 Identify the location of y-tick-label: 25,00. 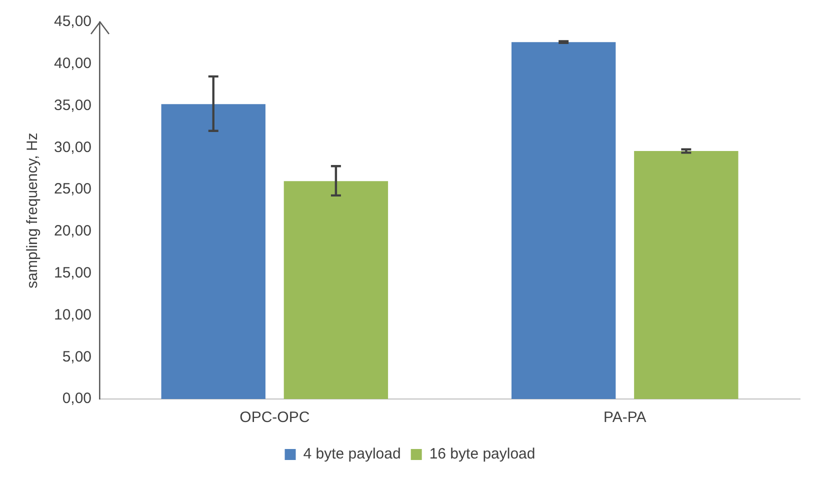
(73, 189).